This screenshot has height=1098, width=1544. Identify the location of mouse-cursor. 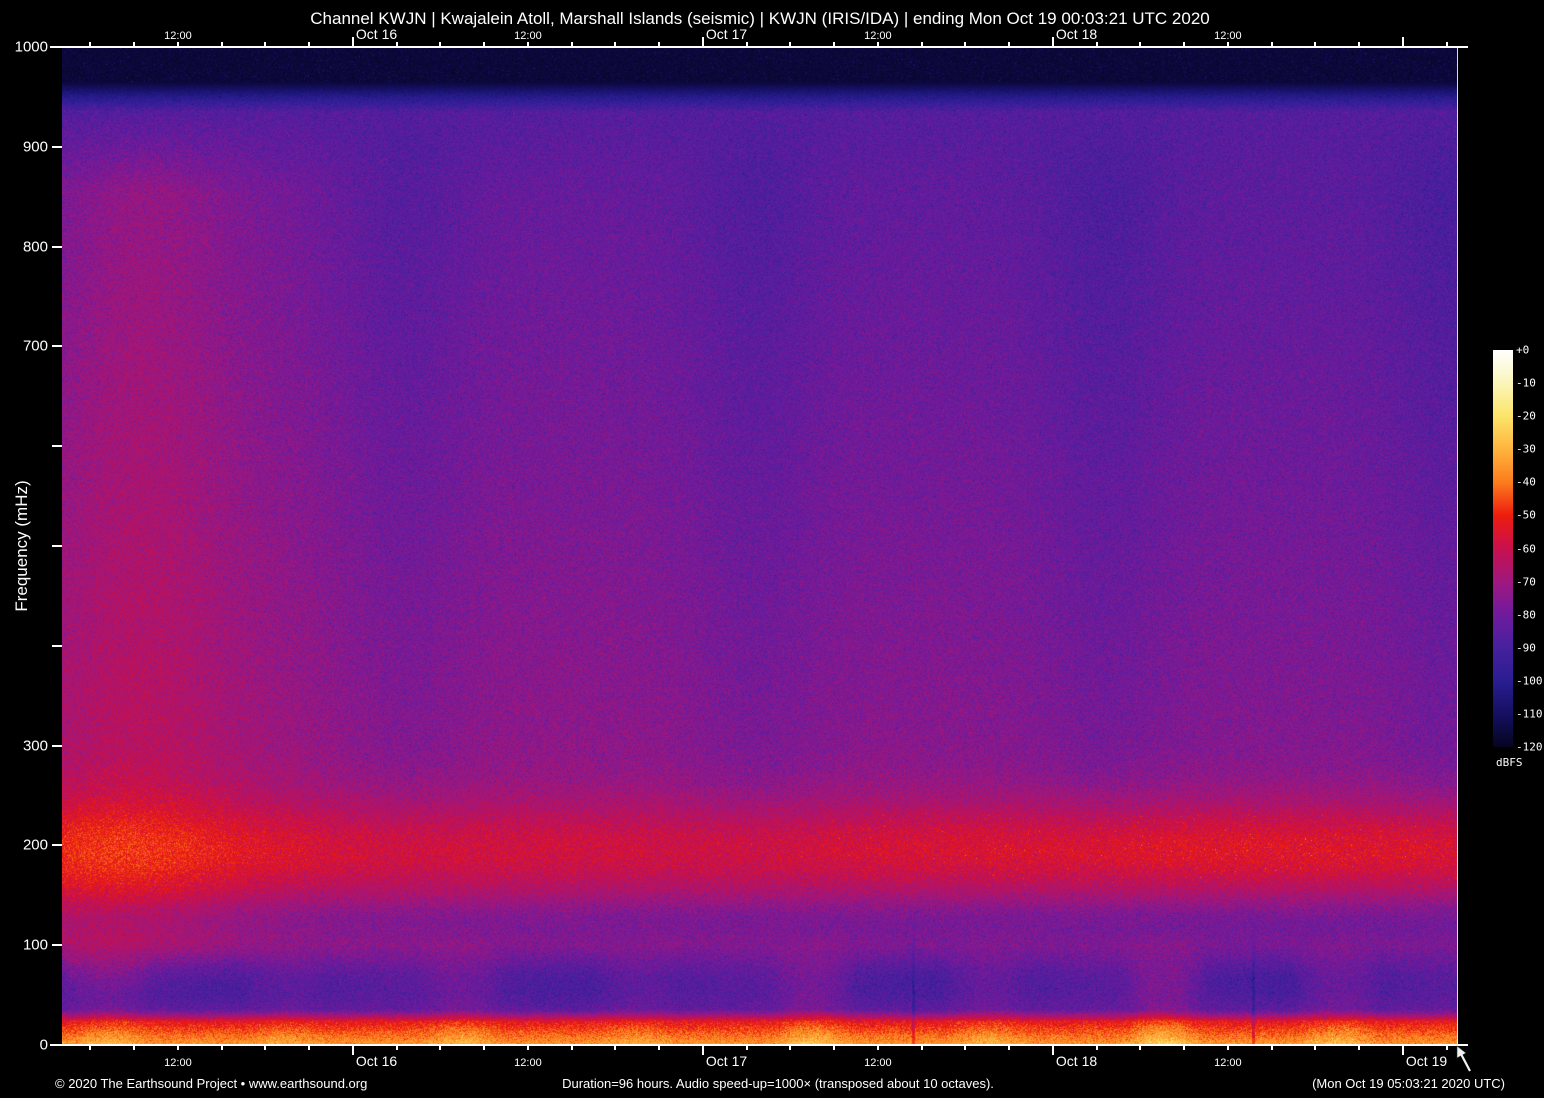
(1463, 1058).